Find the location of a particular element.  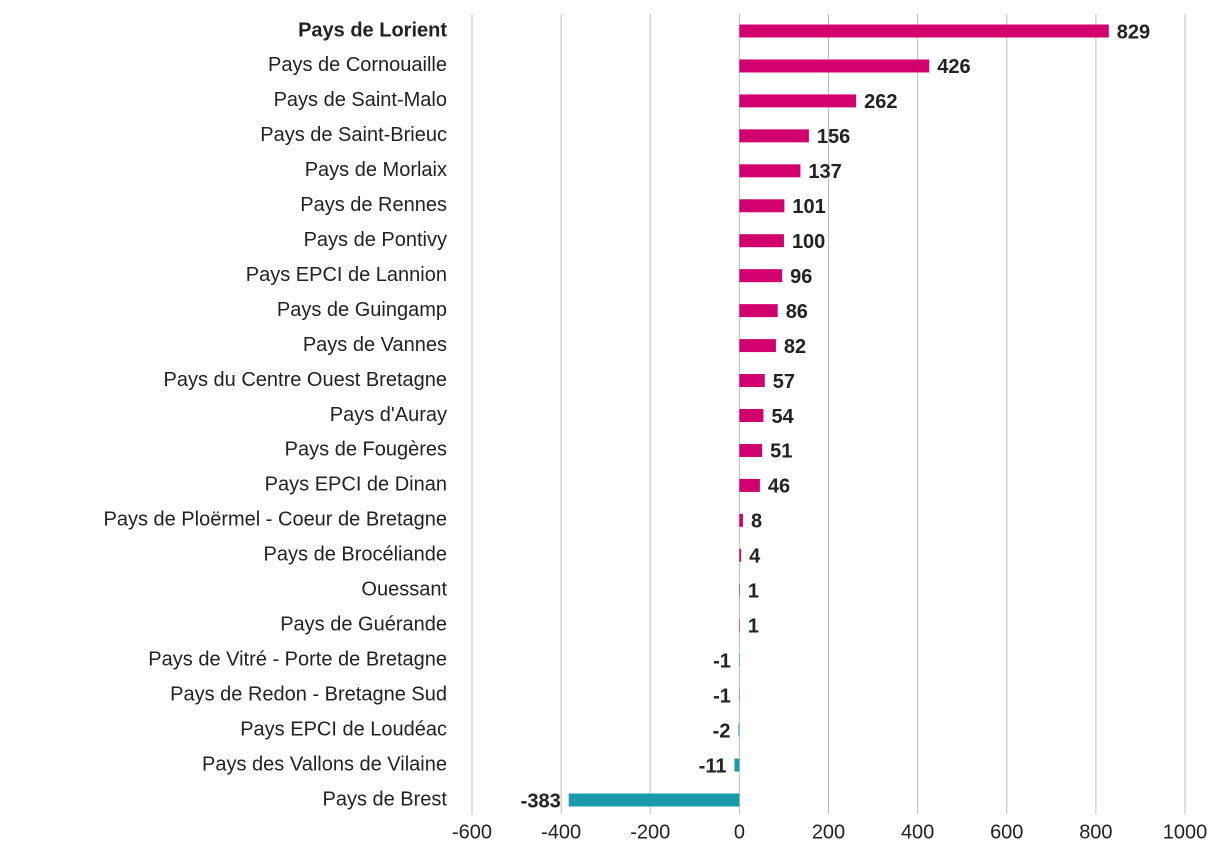

value-label: 57 is located at coordinates (784, 382).